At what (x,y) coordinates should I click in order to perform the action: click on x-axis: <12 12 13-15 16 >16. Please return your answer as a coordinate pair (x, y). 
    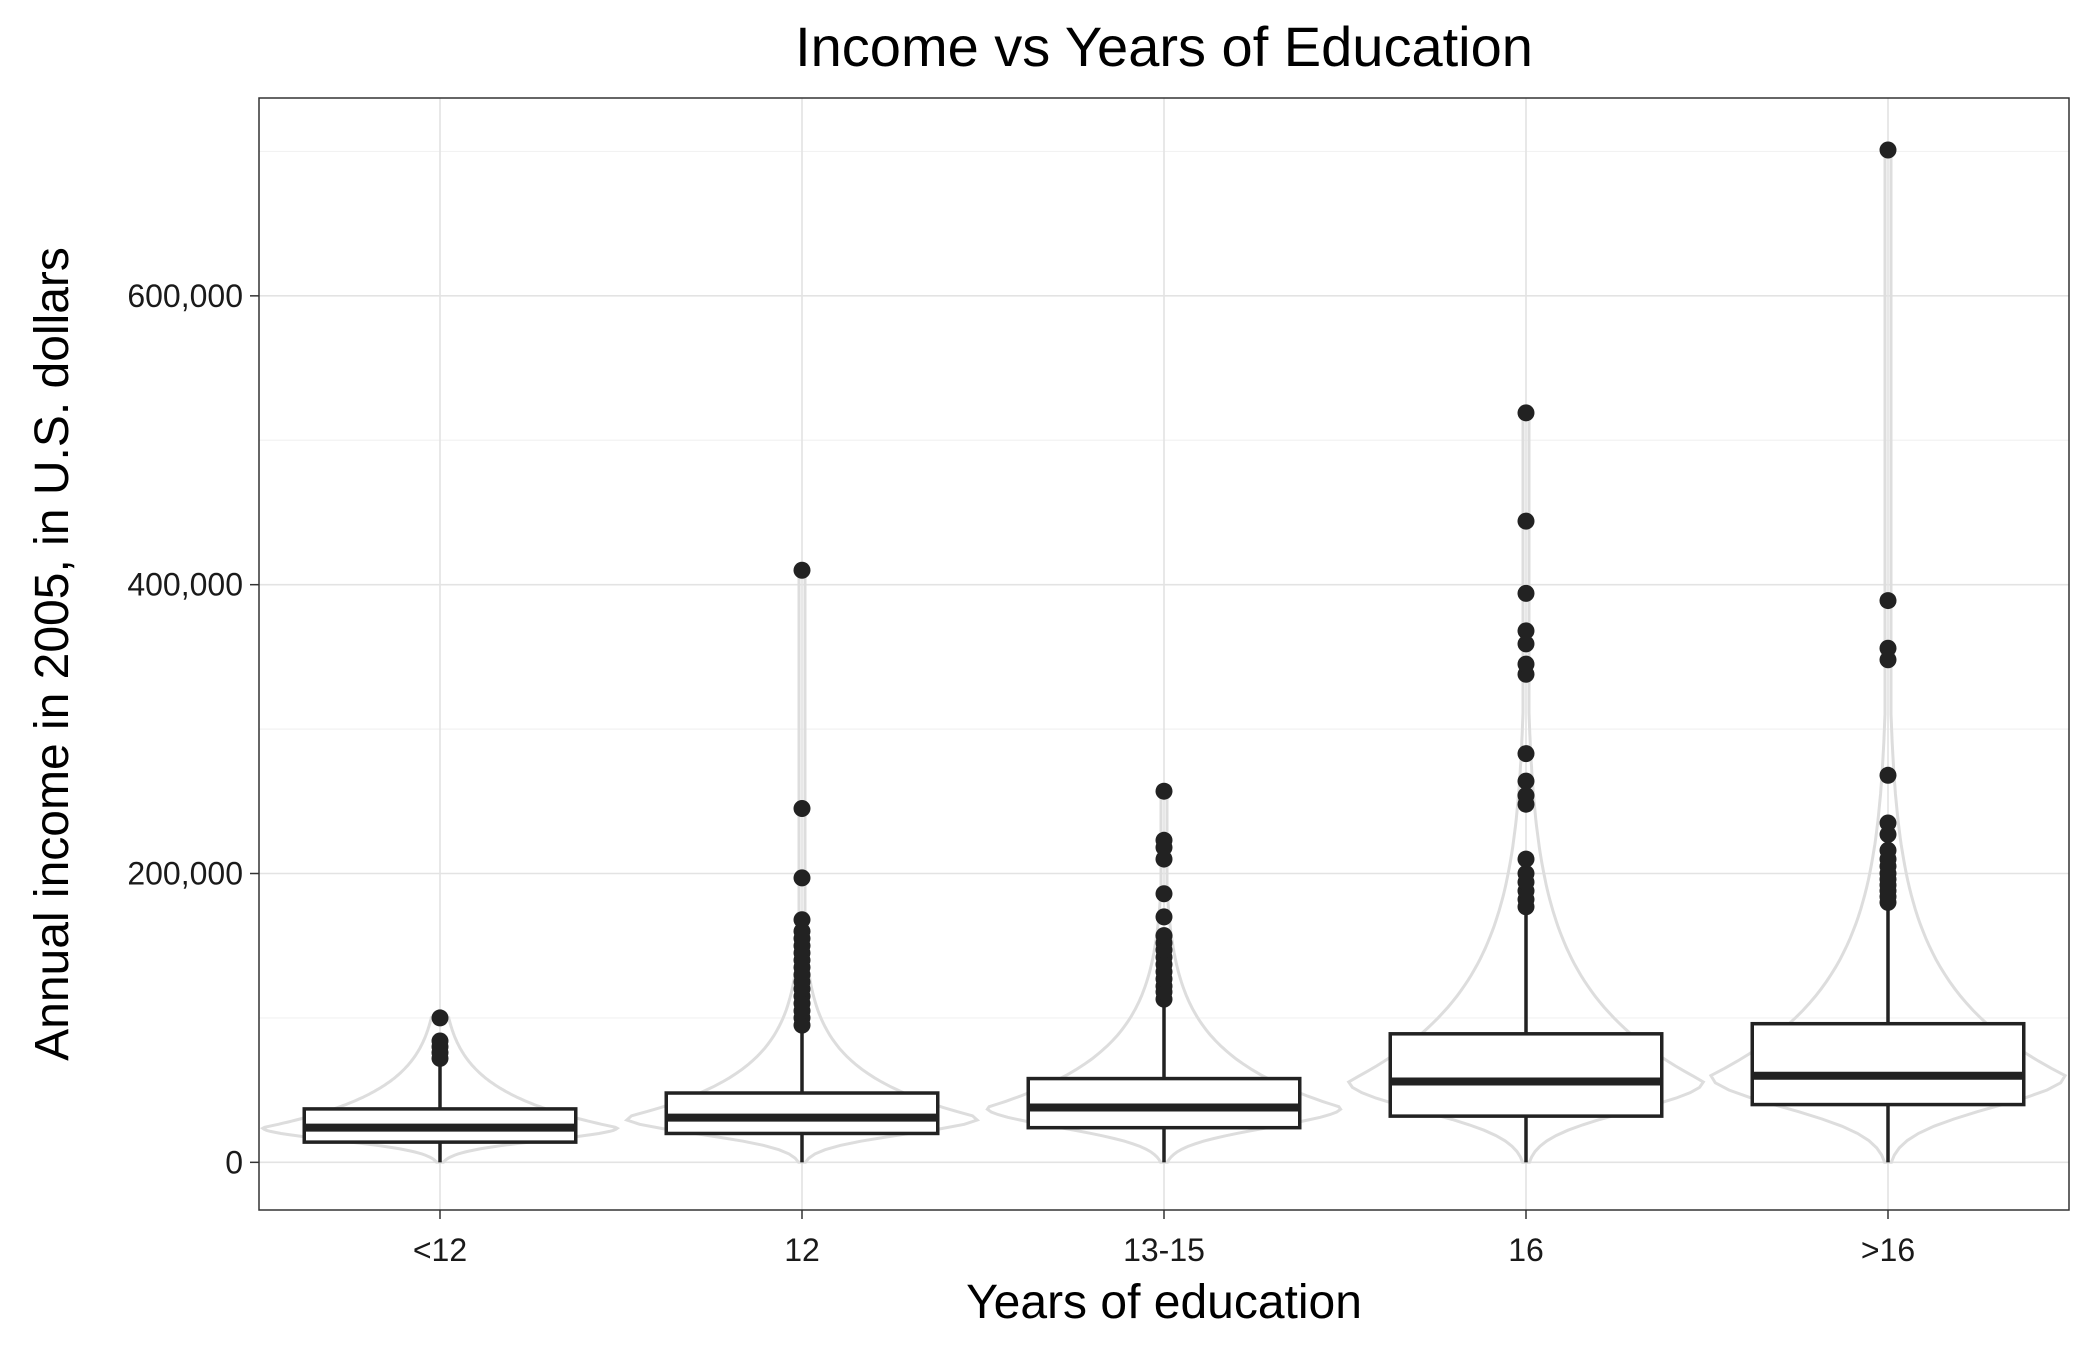
    Looking at the image, I should click on (1164, 1239).